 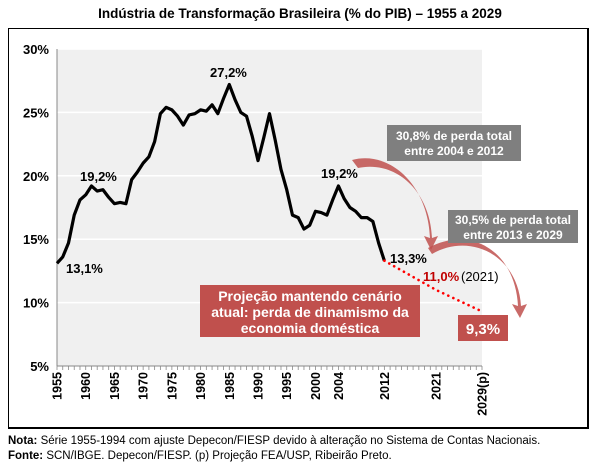 What do you see at coordinates (36, 303) in the screenshot?
I see `y-tick-label: 10%` at bounding box center [36, 303].